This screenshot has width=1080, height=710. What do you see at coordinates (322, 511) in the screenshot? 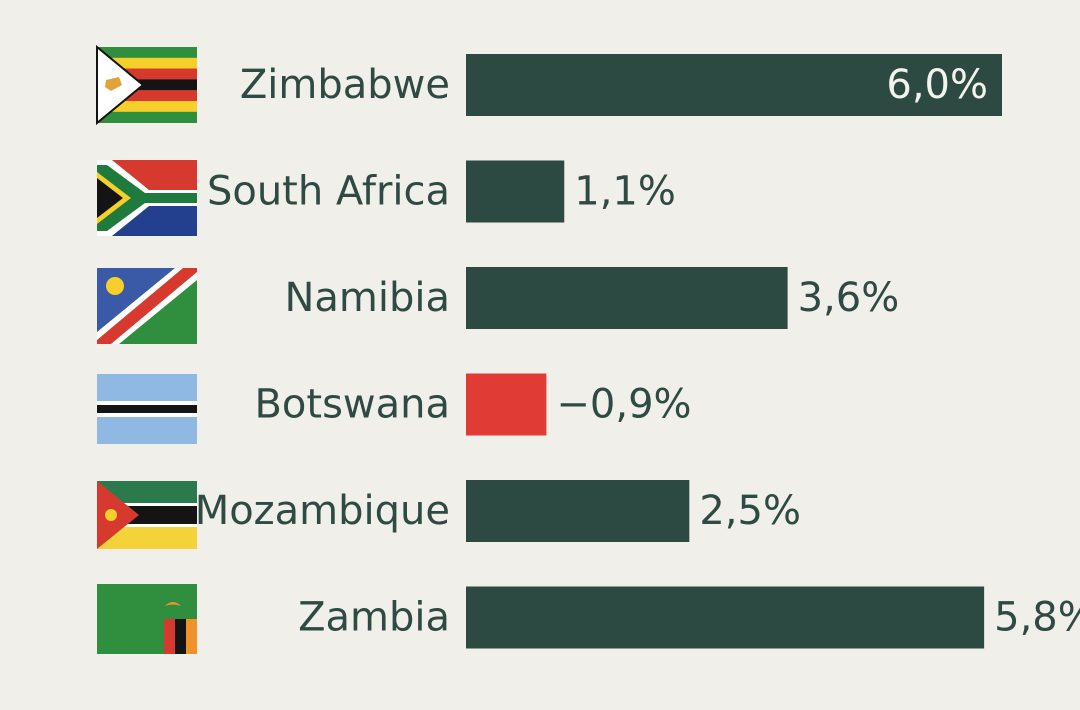
I see `category-label-mozambique: Mozambique` at bounding box center [322, 511].